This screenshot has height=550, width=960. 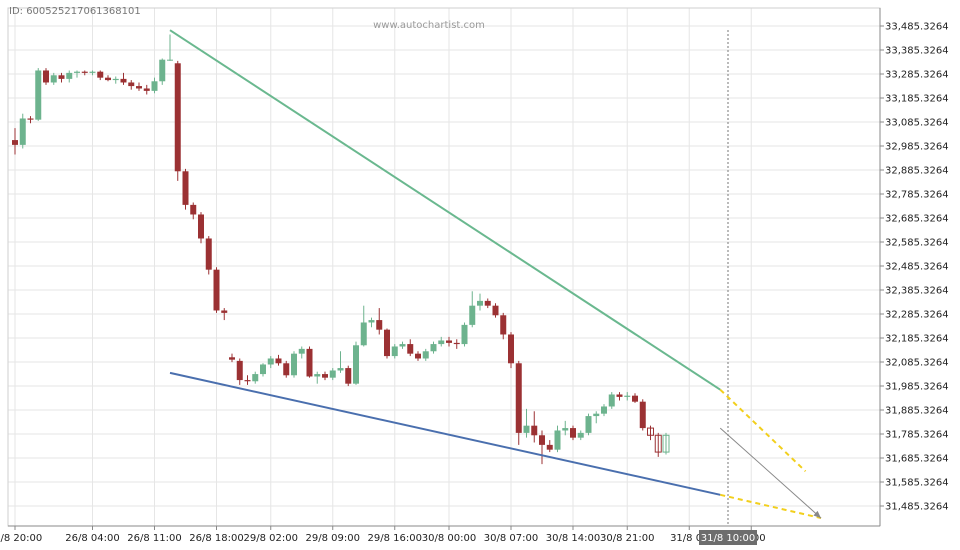 What do you see at coordinates (917, 219) in the screenshot?
I see `y-tick-label: 32,685.3264` at bounding box center [917, 219].